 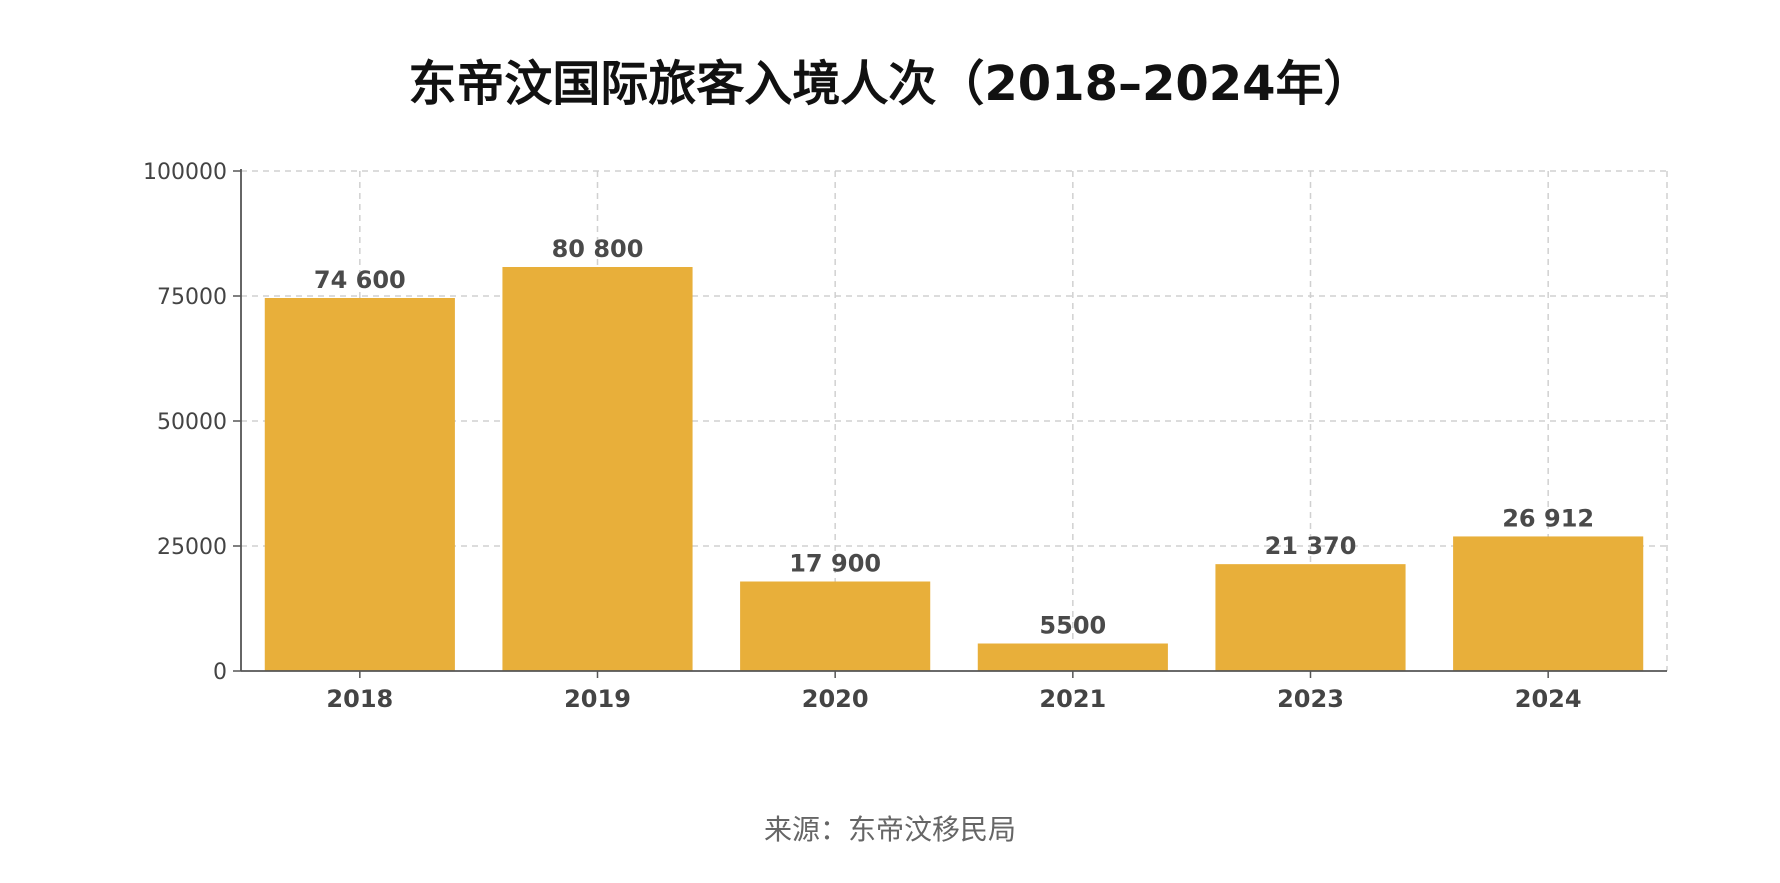 I want to click on chart-title: 东帝汶国际旅客入境人次（2018–2024年）, so click(x=890, y=84).